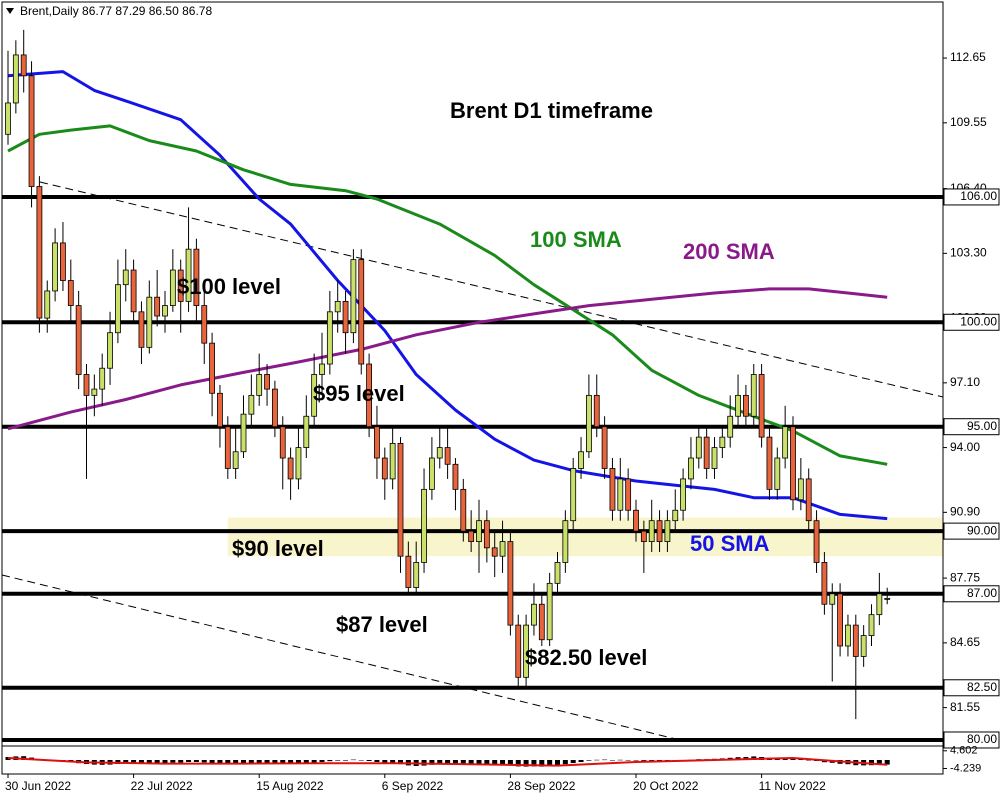 This screenshot has height=800, width=1000. I want to click on price-zone, so click(585, 537).